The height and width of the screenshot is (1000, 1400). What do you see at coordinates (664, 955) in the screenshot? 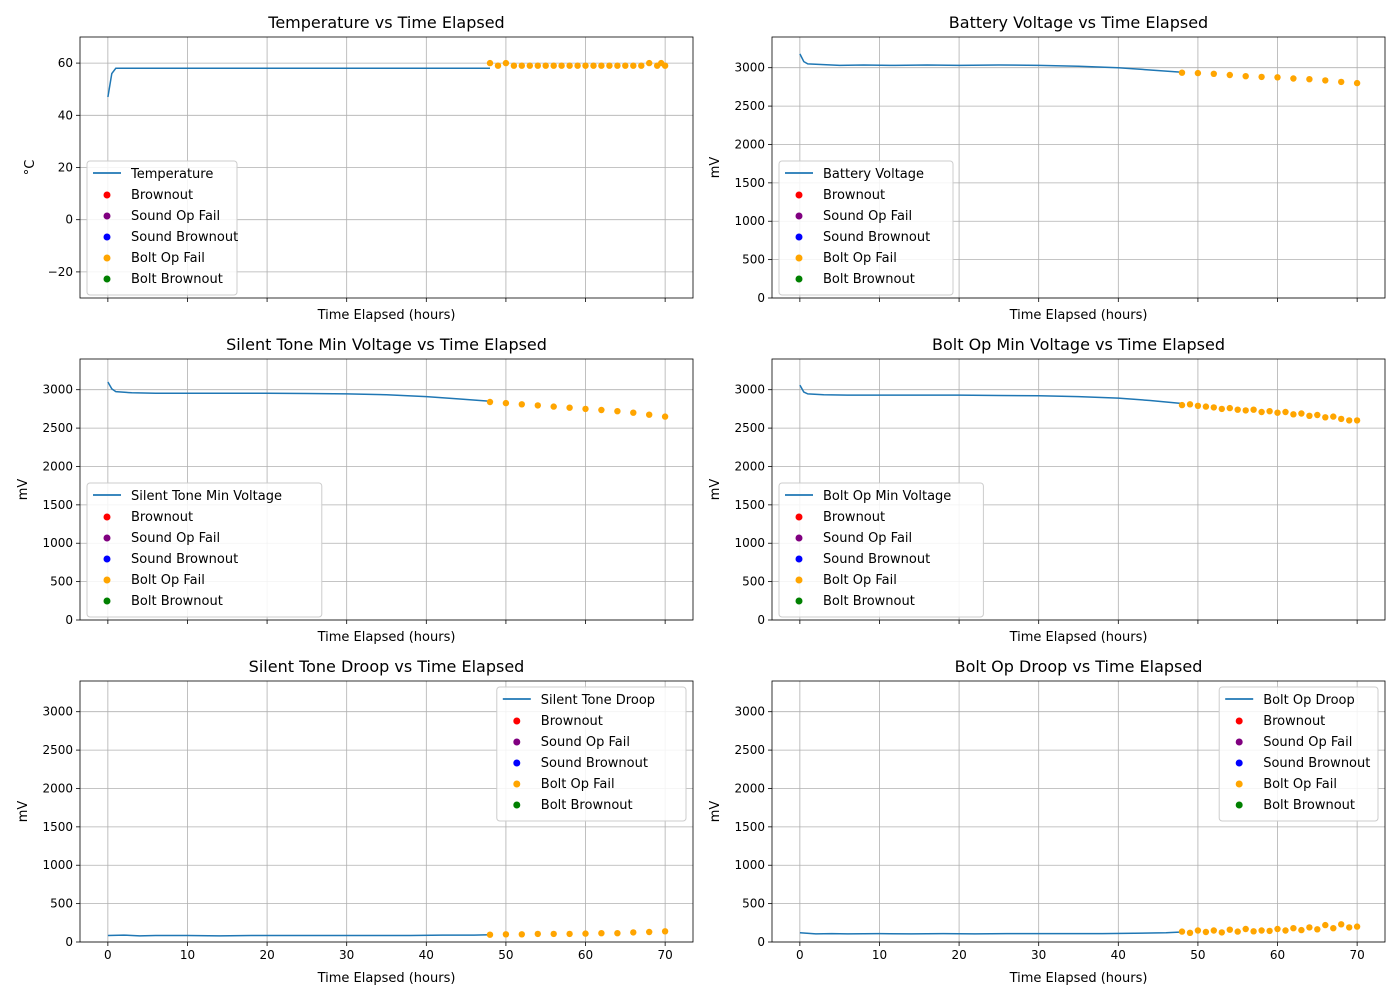
I see `x-tick-label: 70` at bounding box center [664, 955].